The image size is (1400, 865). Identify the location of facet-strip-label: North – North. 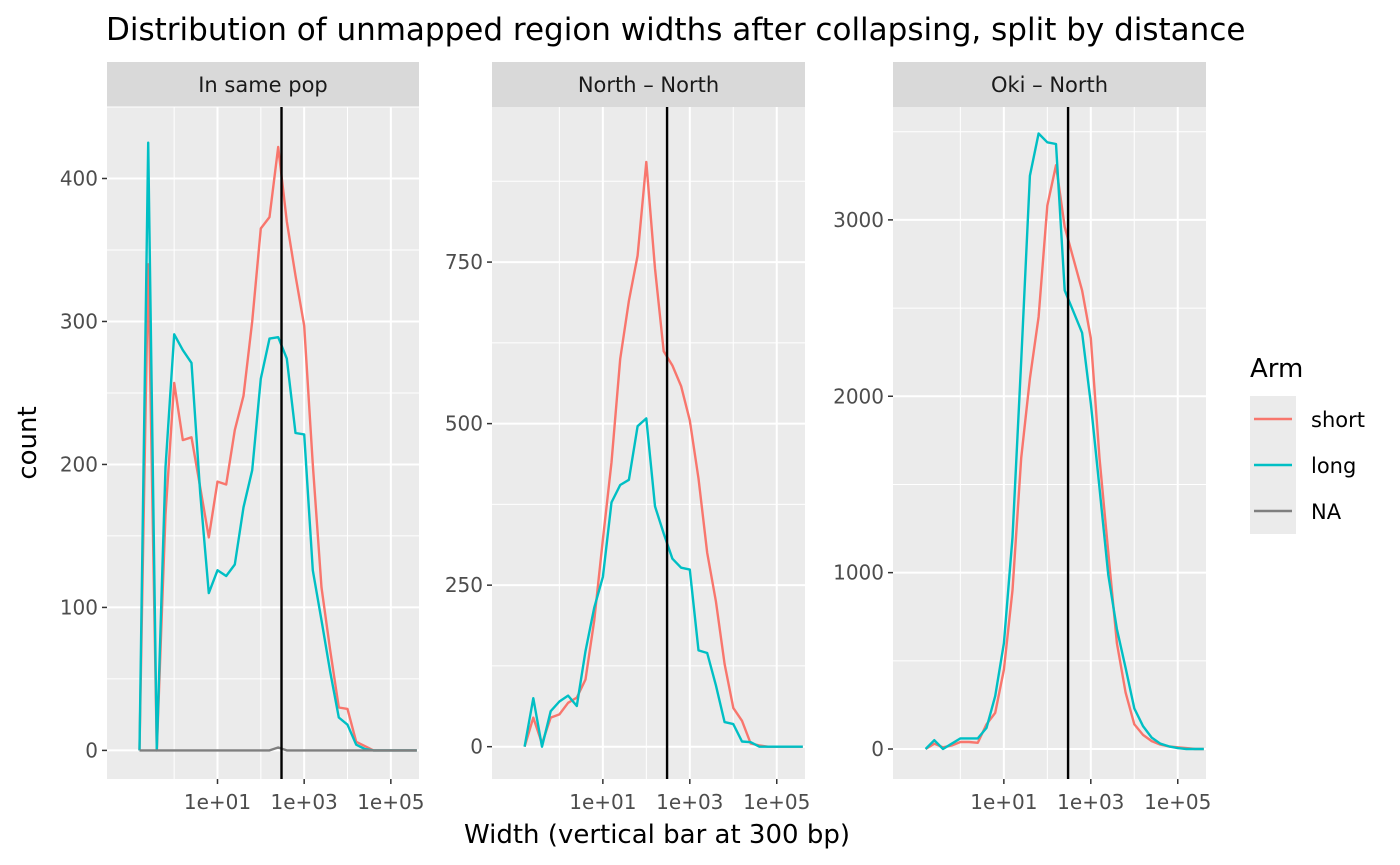
(648, 85).